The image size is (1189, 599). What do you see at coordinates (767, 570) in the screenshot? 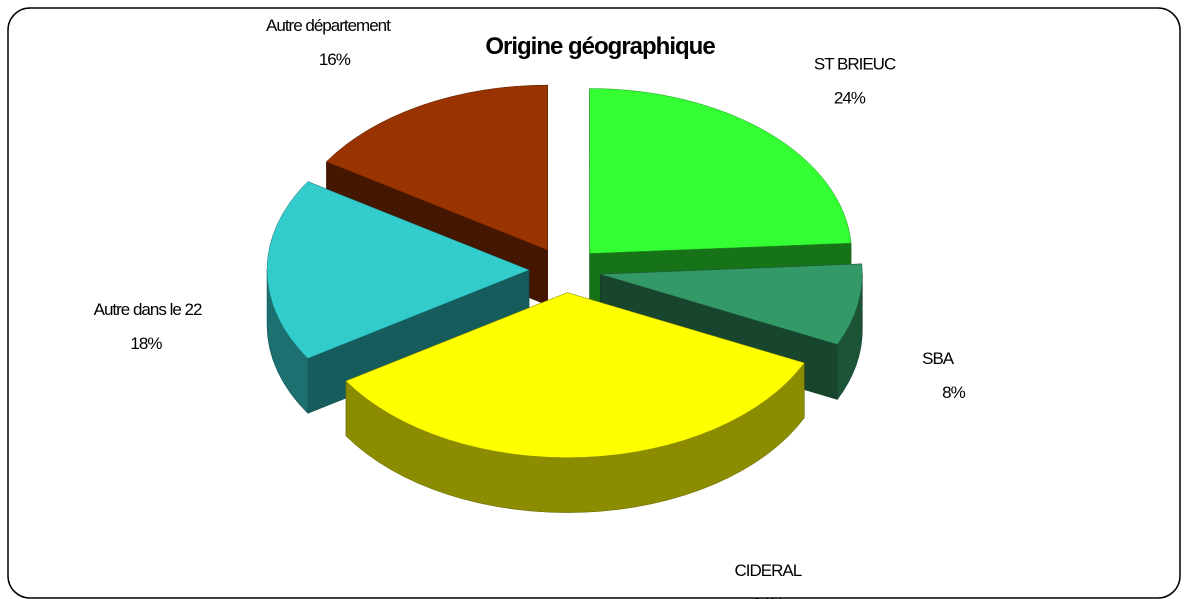
I see `slice-label: CIDERAL` at bounding box center [767, 570].